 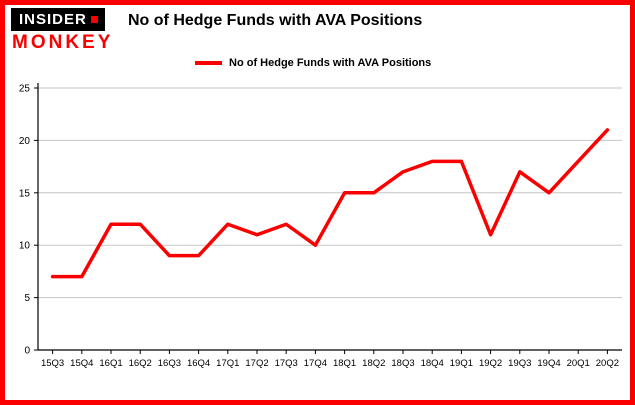 I want to click on x-tick-label: 20Q1, so click(x=578, y=363).